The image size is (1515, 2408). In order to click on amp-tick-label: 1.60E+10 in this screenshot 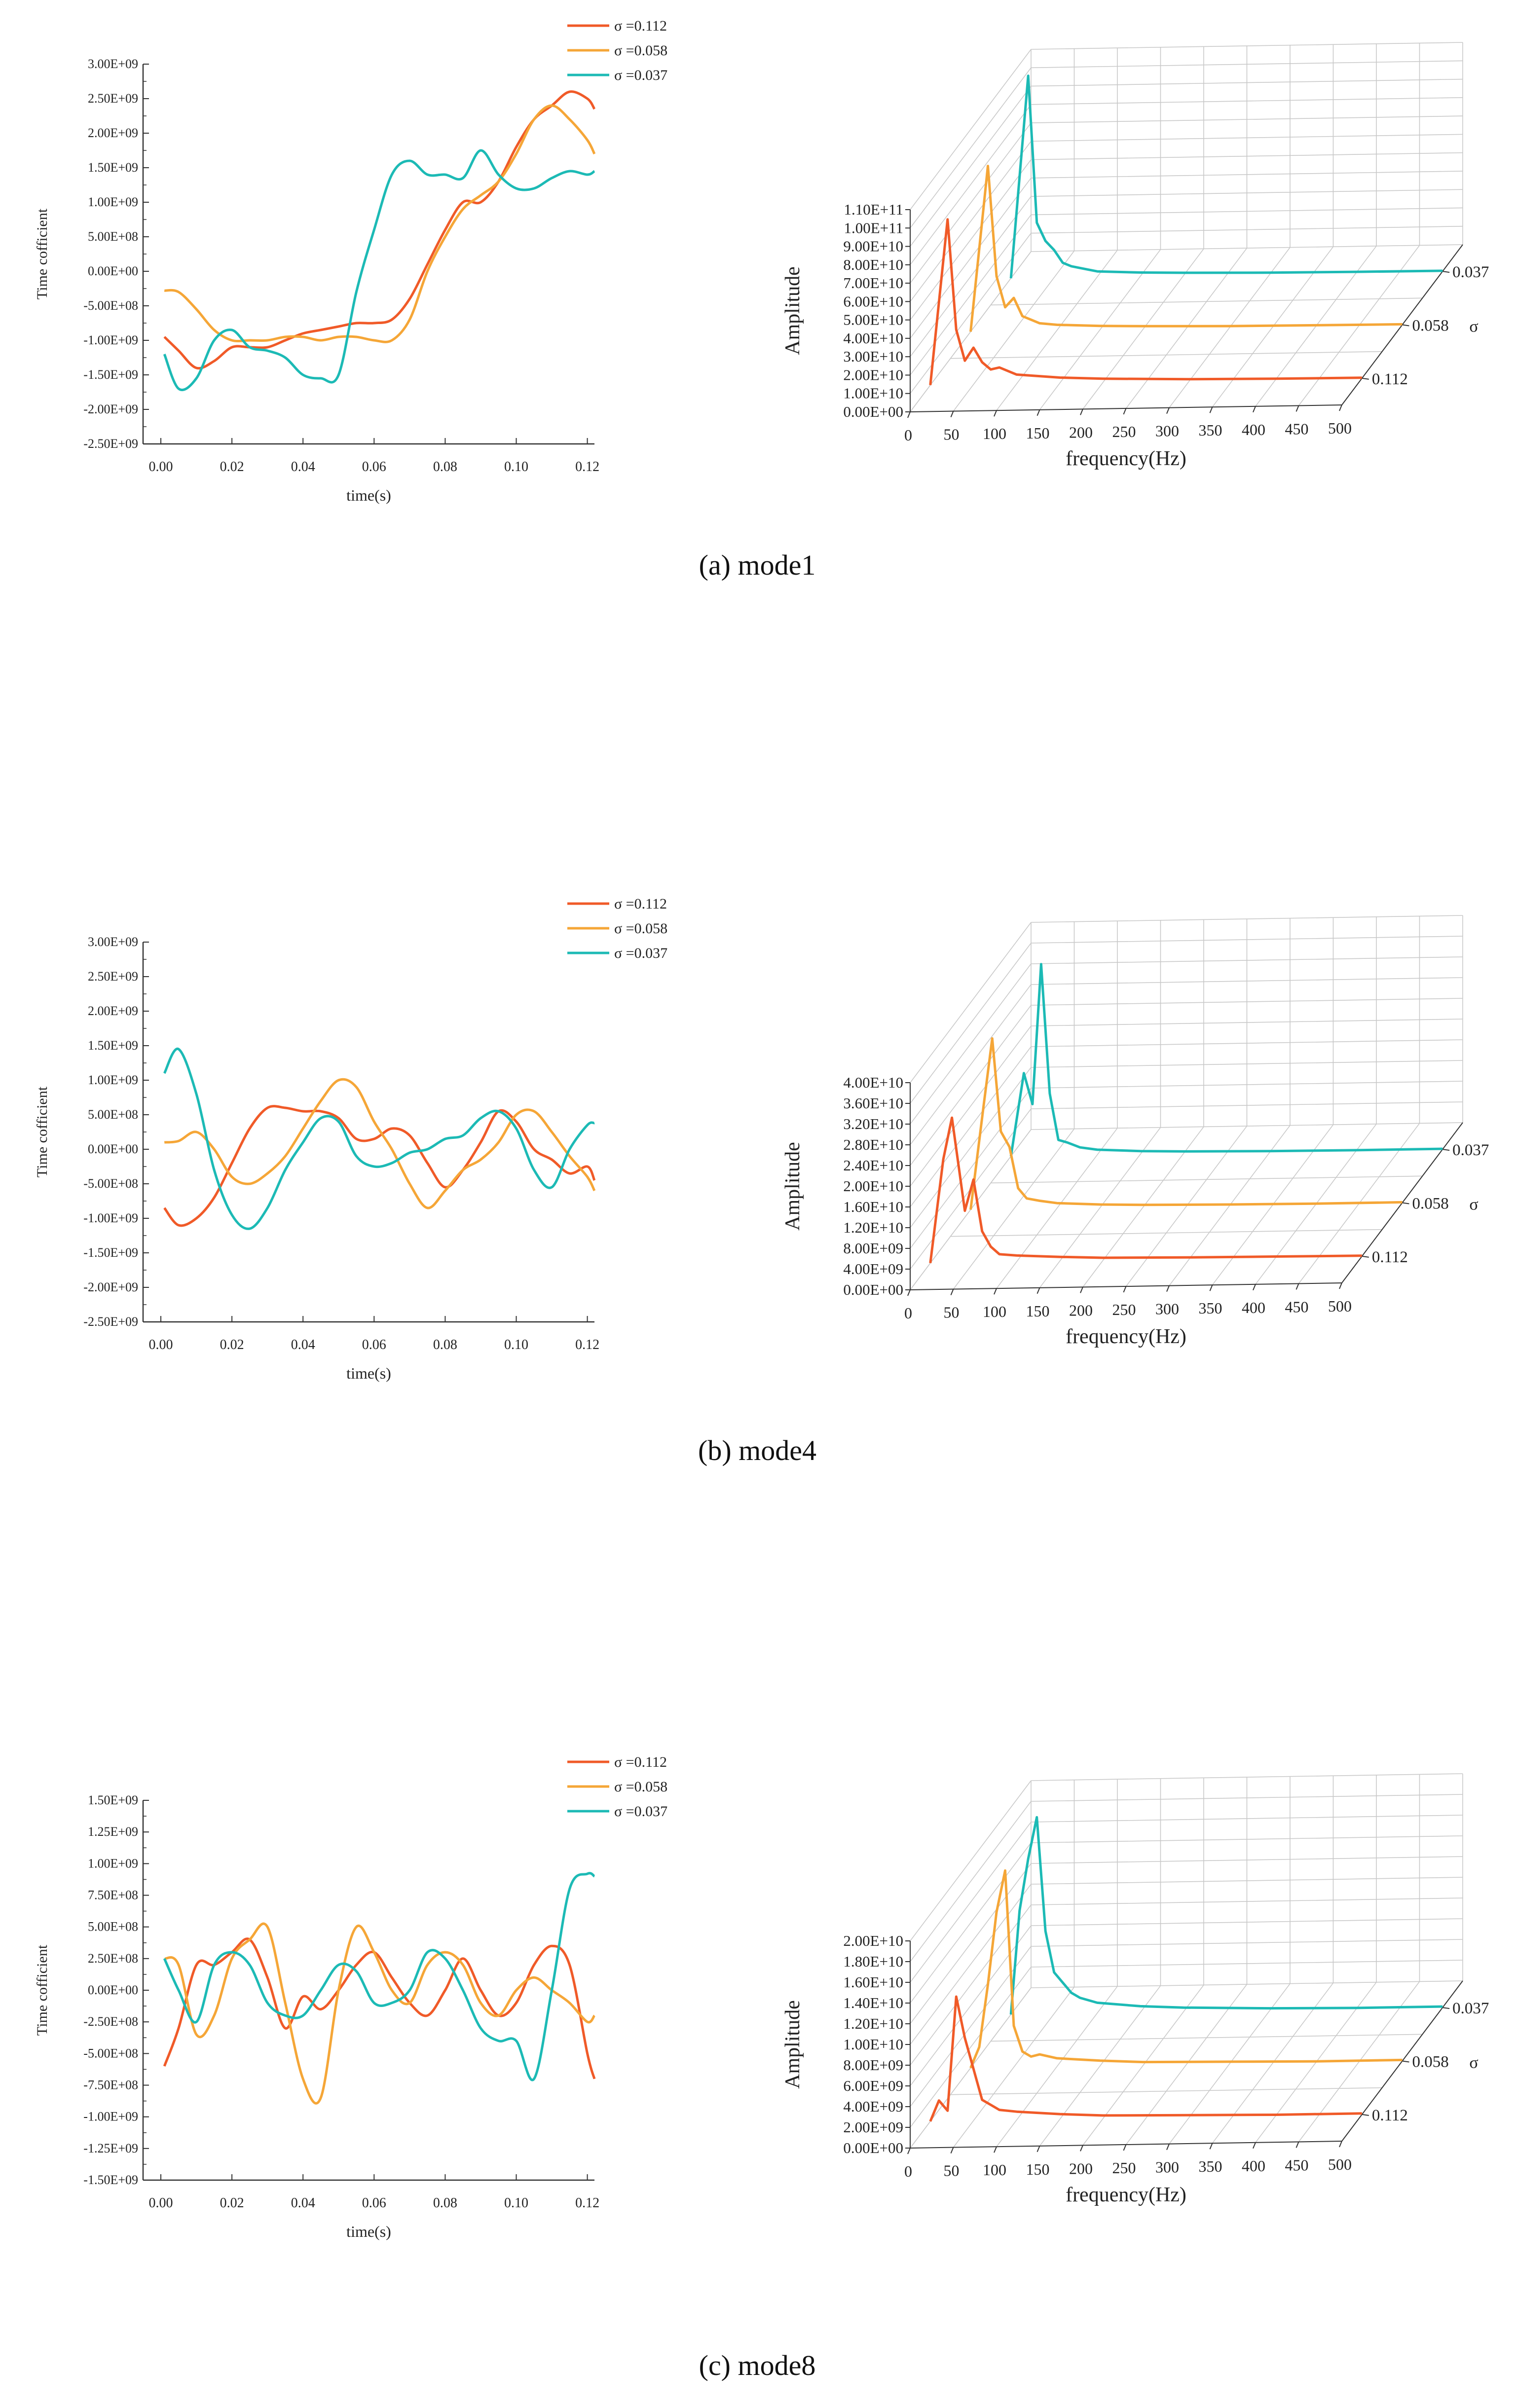, I will do `click(873, 1206)`.